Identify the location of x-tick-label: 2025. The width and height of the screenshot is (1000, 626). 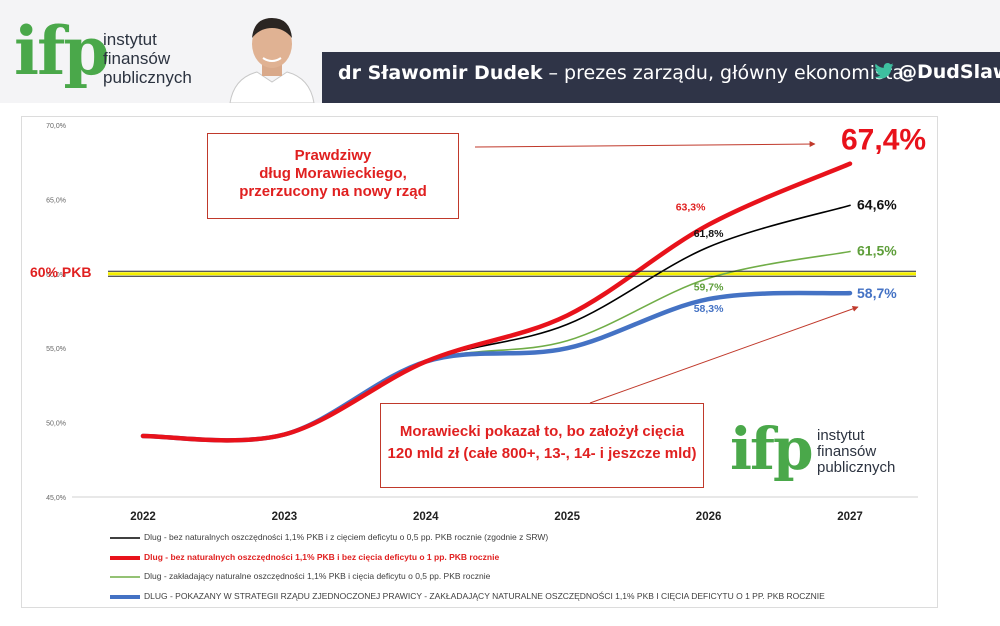
(567, 517).